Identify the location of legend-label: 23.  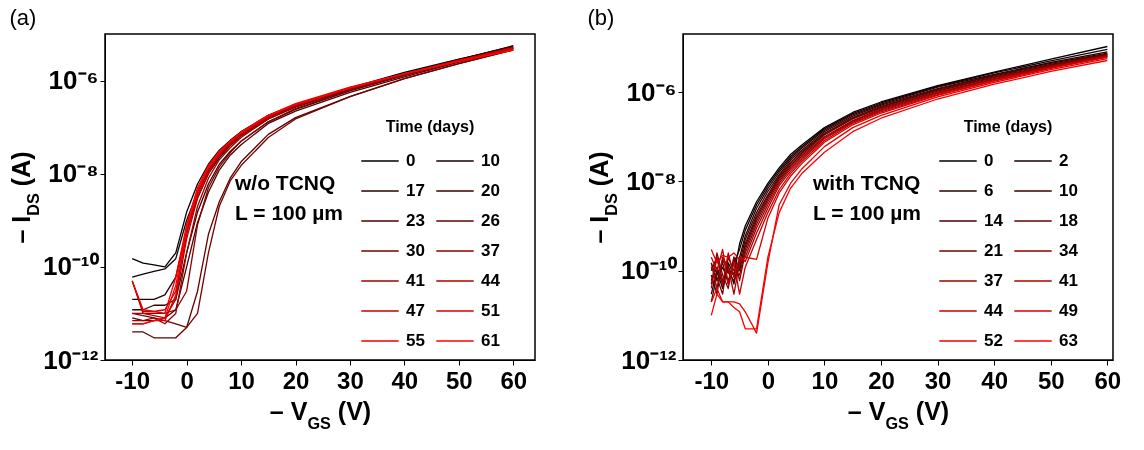
(415, 220).